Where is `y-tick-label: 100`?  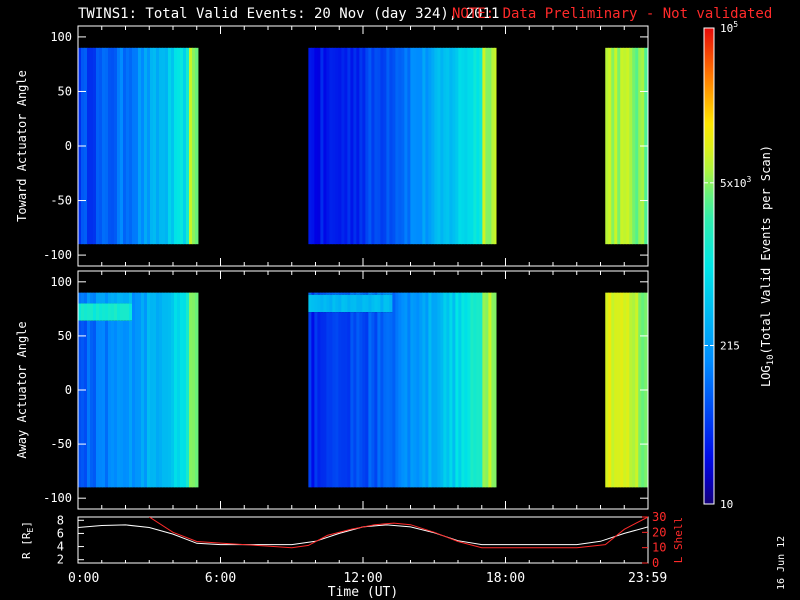 y-tick-label: 100 is located at coordinates (61, 282).